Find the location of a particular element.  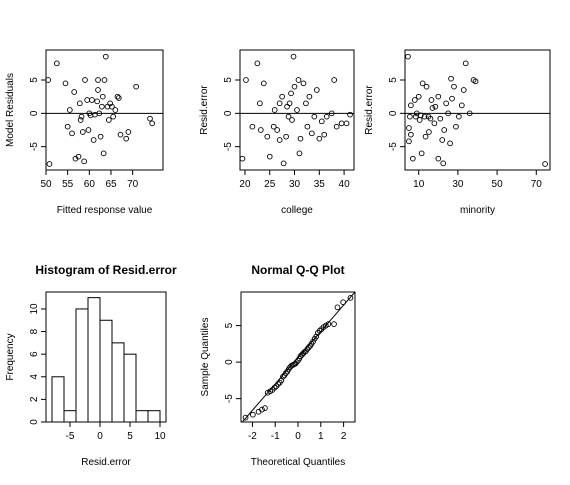

x-tick-label: 55 is located at coordinates (68, 184).